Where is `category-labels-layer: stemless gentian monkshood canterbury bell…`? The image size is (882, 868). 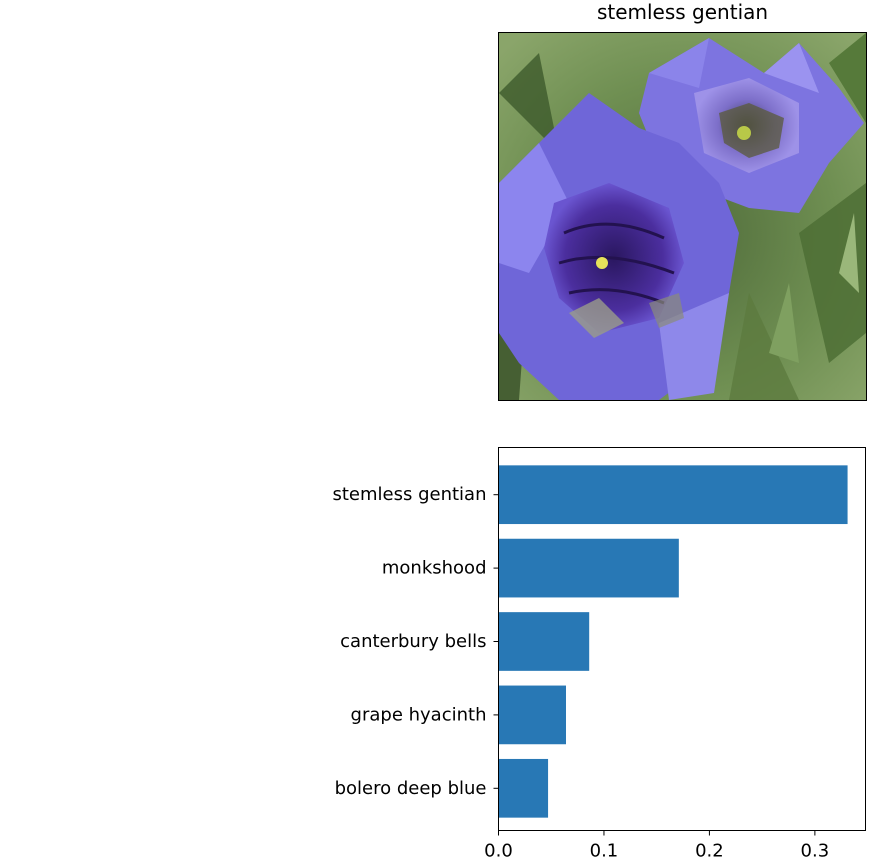 category-labels-layer: stemless gentian monkshood canterbury bell… is located at coordinates (415, 641).